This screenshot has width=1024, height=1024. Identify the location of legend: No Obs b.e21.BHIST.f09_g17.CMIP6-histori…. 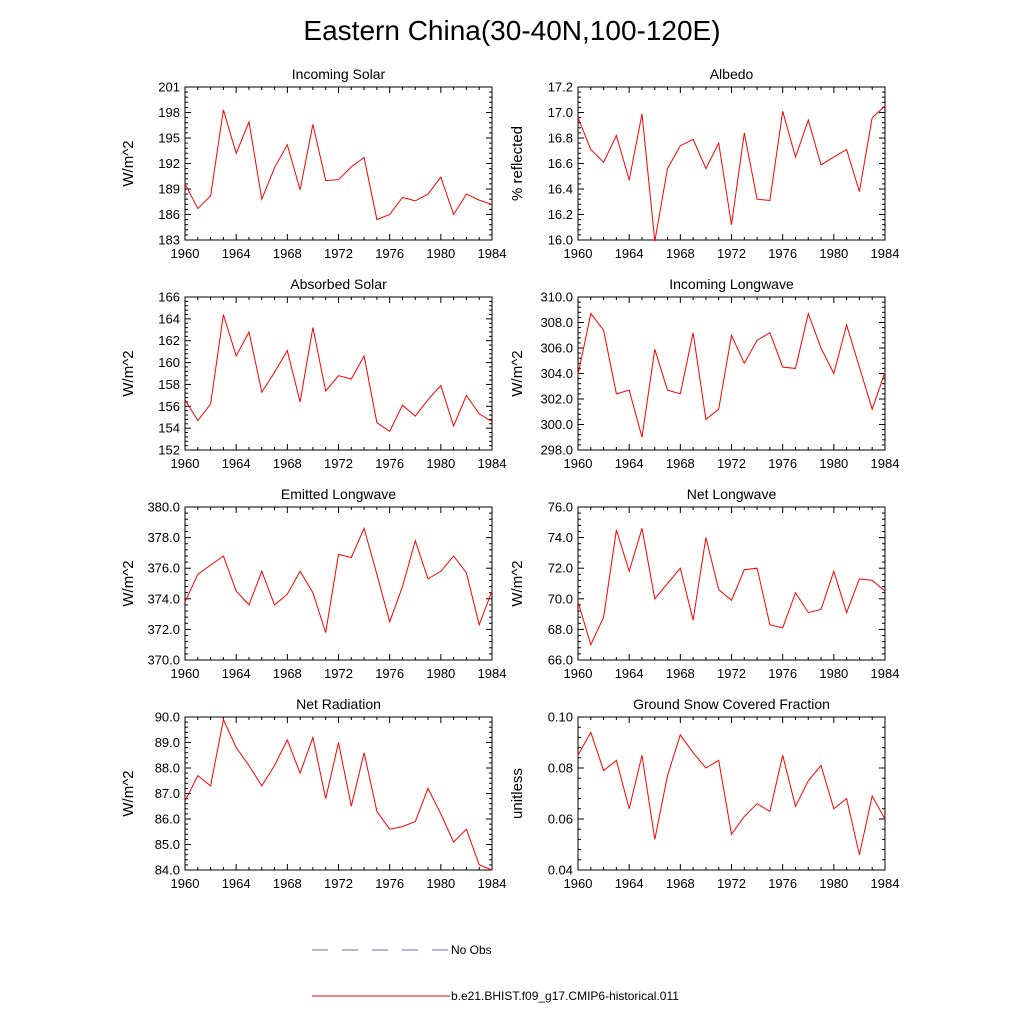
(495, 973).